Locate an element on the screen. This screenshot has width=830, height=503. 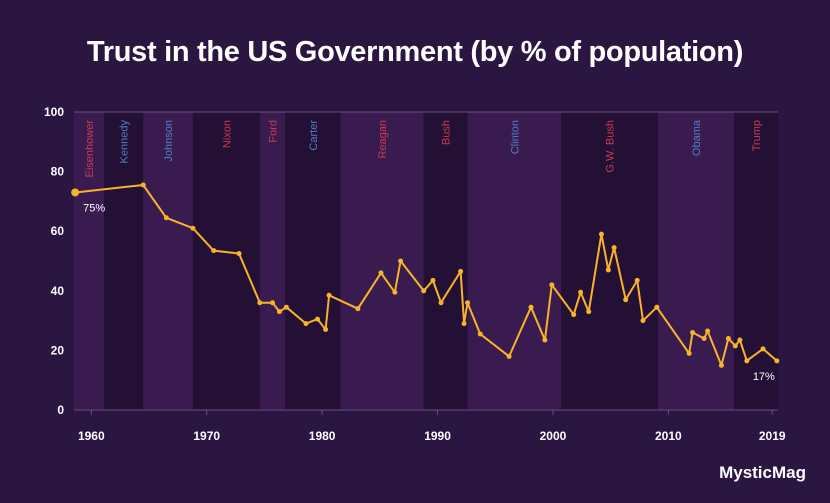
y-tick-label: 20 is located at coordinates (58, 350).